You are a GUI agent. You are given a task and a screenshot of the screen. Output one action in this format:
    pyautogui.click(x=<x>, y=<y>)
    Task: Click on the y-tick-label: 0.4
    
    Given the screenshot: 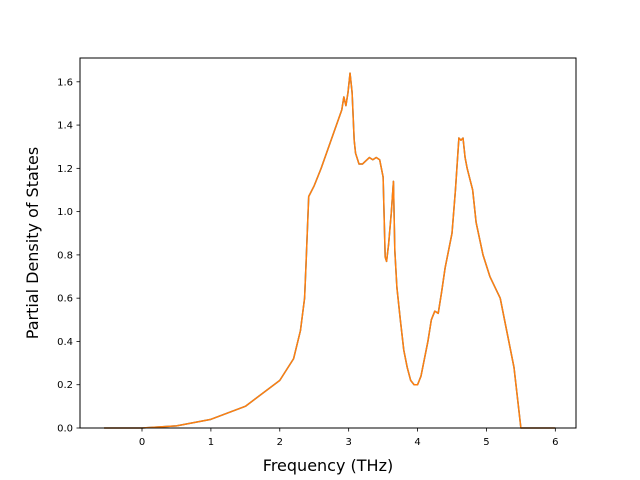 What is the action you would take?
    pyautogui.click(x=65, y=342)
    